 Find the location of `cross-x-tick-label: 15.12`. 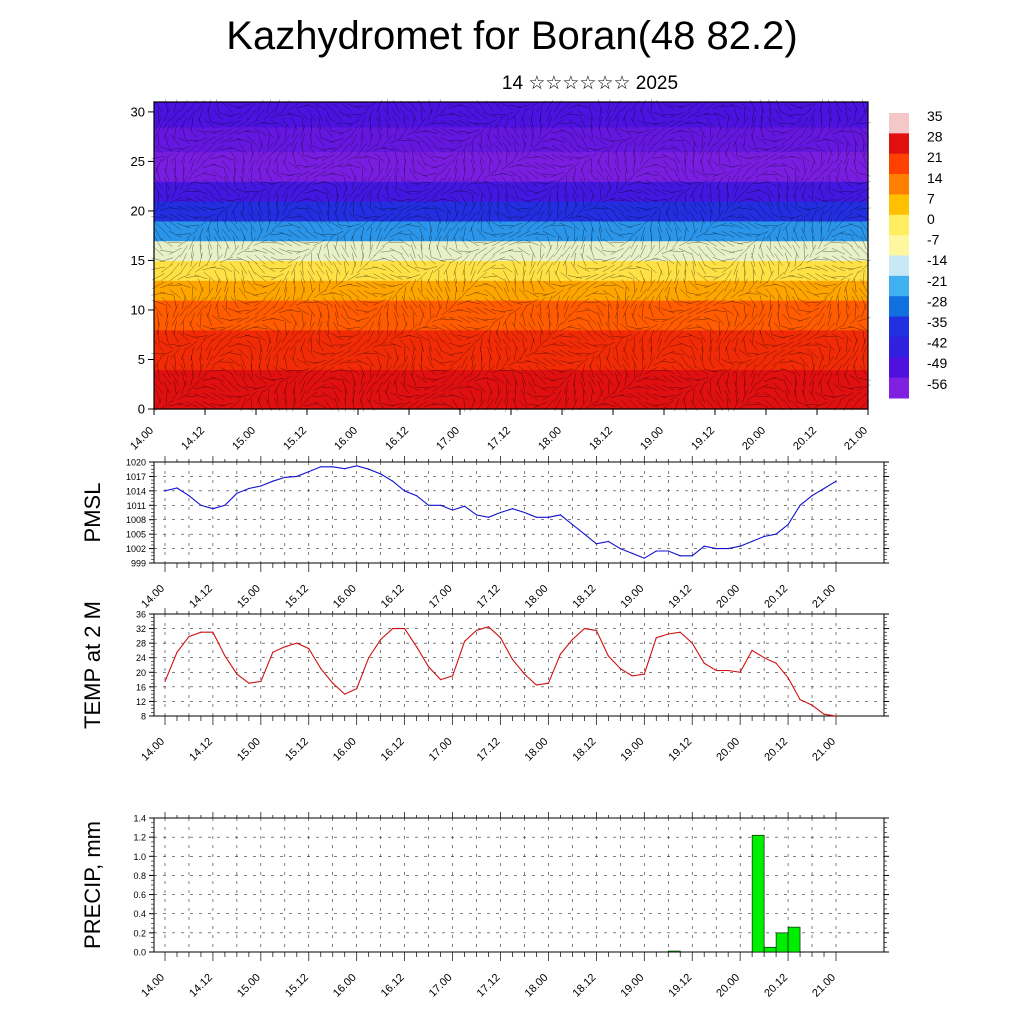

cross-x-tick-label: 15.12 is located at coordinates (295, 439).